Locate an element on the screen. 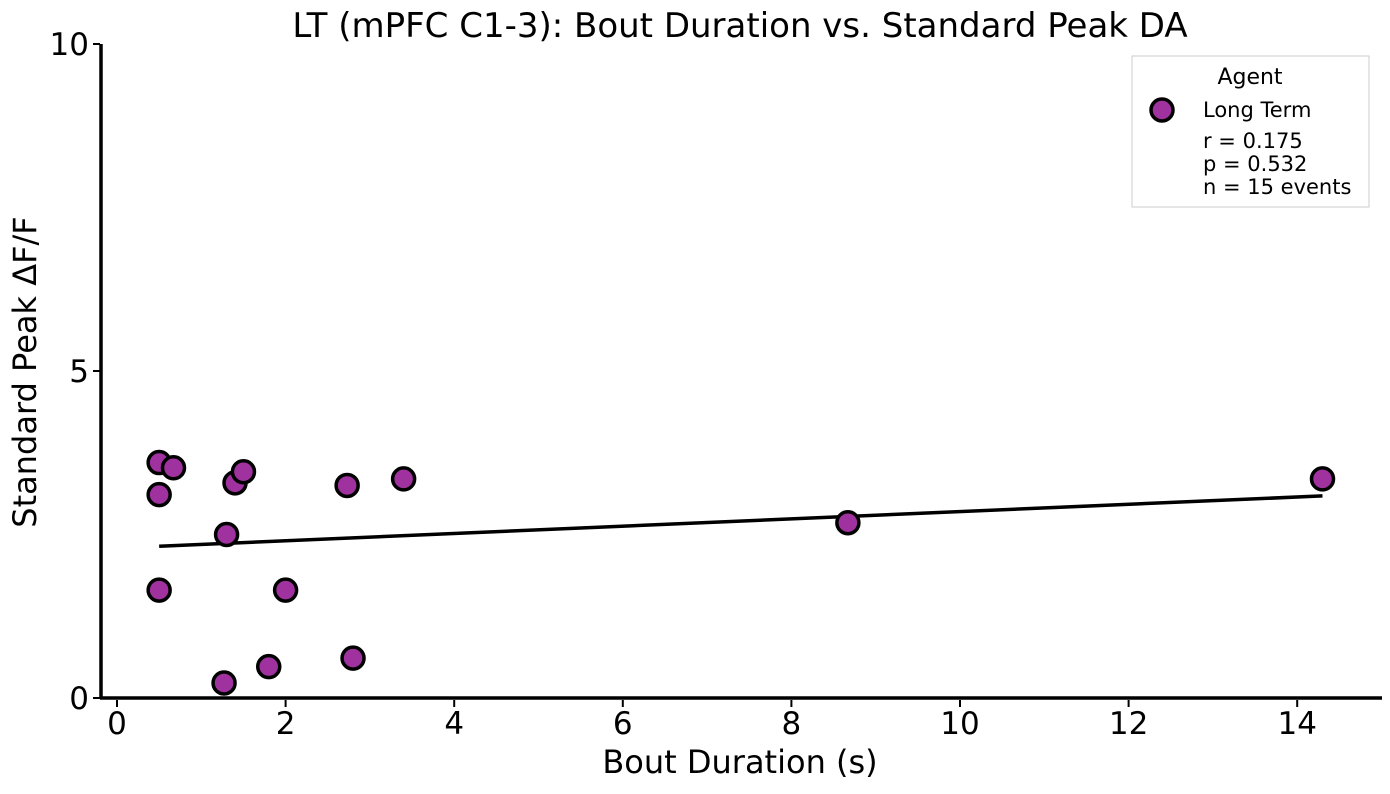  regression-line is located at coordinates (741, 521).